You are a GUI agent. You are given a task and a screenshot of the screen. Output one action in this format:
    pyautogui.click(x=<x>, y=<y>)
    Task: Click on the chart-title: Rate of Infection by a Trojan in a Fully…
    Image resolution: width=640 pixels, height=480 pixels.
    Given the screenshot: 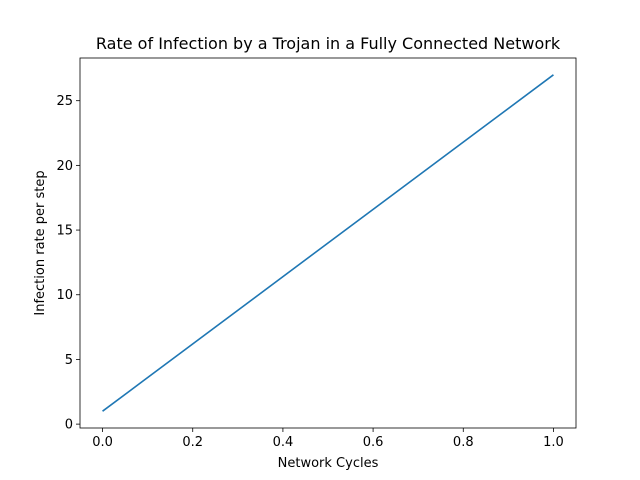 What is the action you would take?
    pyautogui.click(x=328, y=43)
    